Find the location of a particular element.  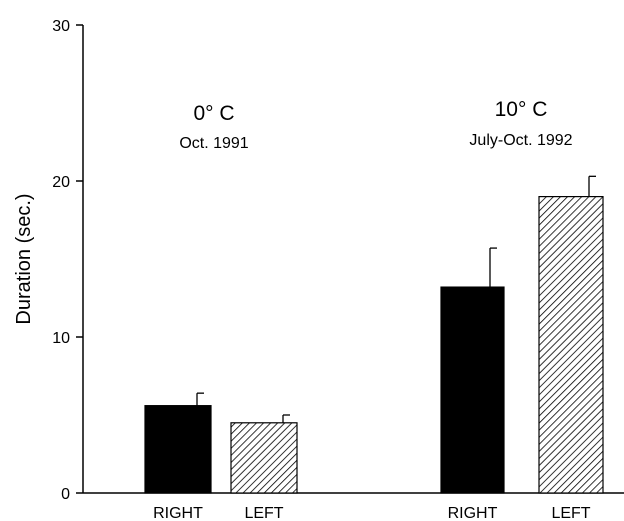

category-label-0-1: LEFT is located at coordinates (263, 513).